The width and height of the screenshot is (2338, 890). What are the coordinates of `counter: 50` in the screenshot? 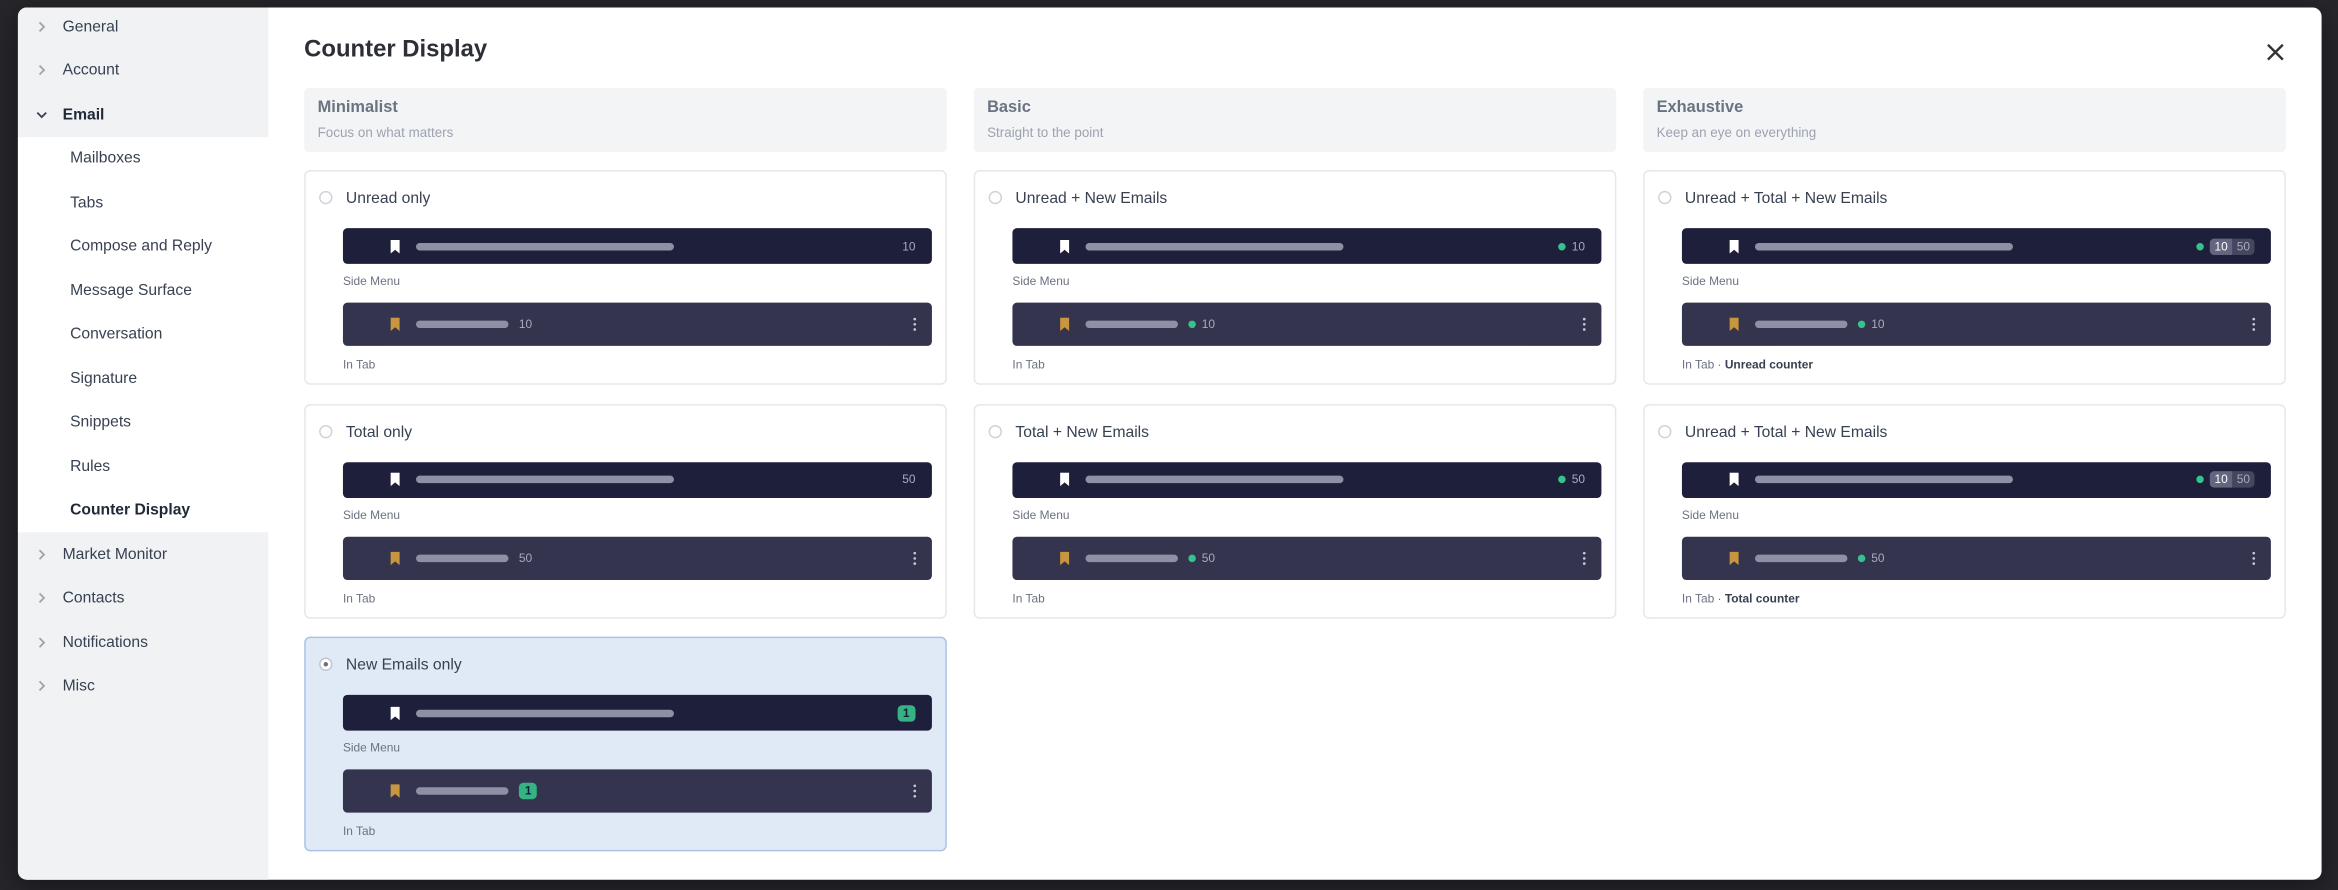 It's located at (1201, 557).